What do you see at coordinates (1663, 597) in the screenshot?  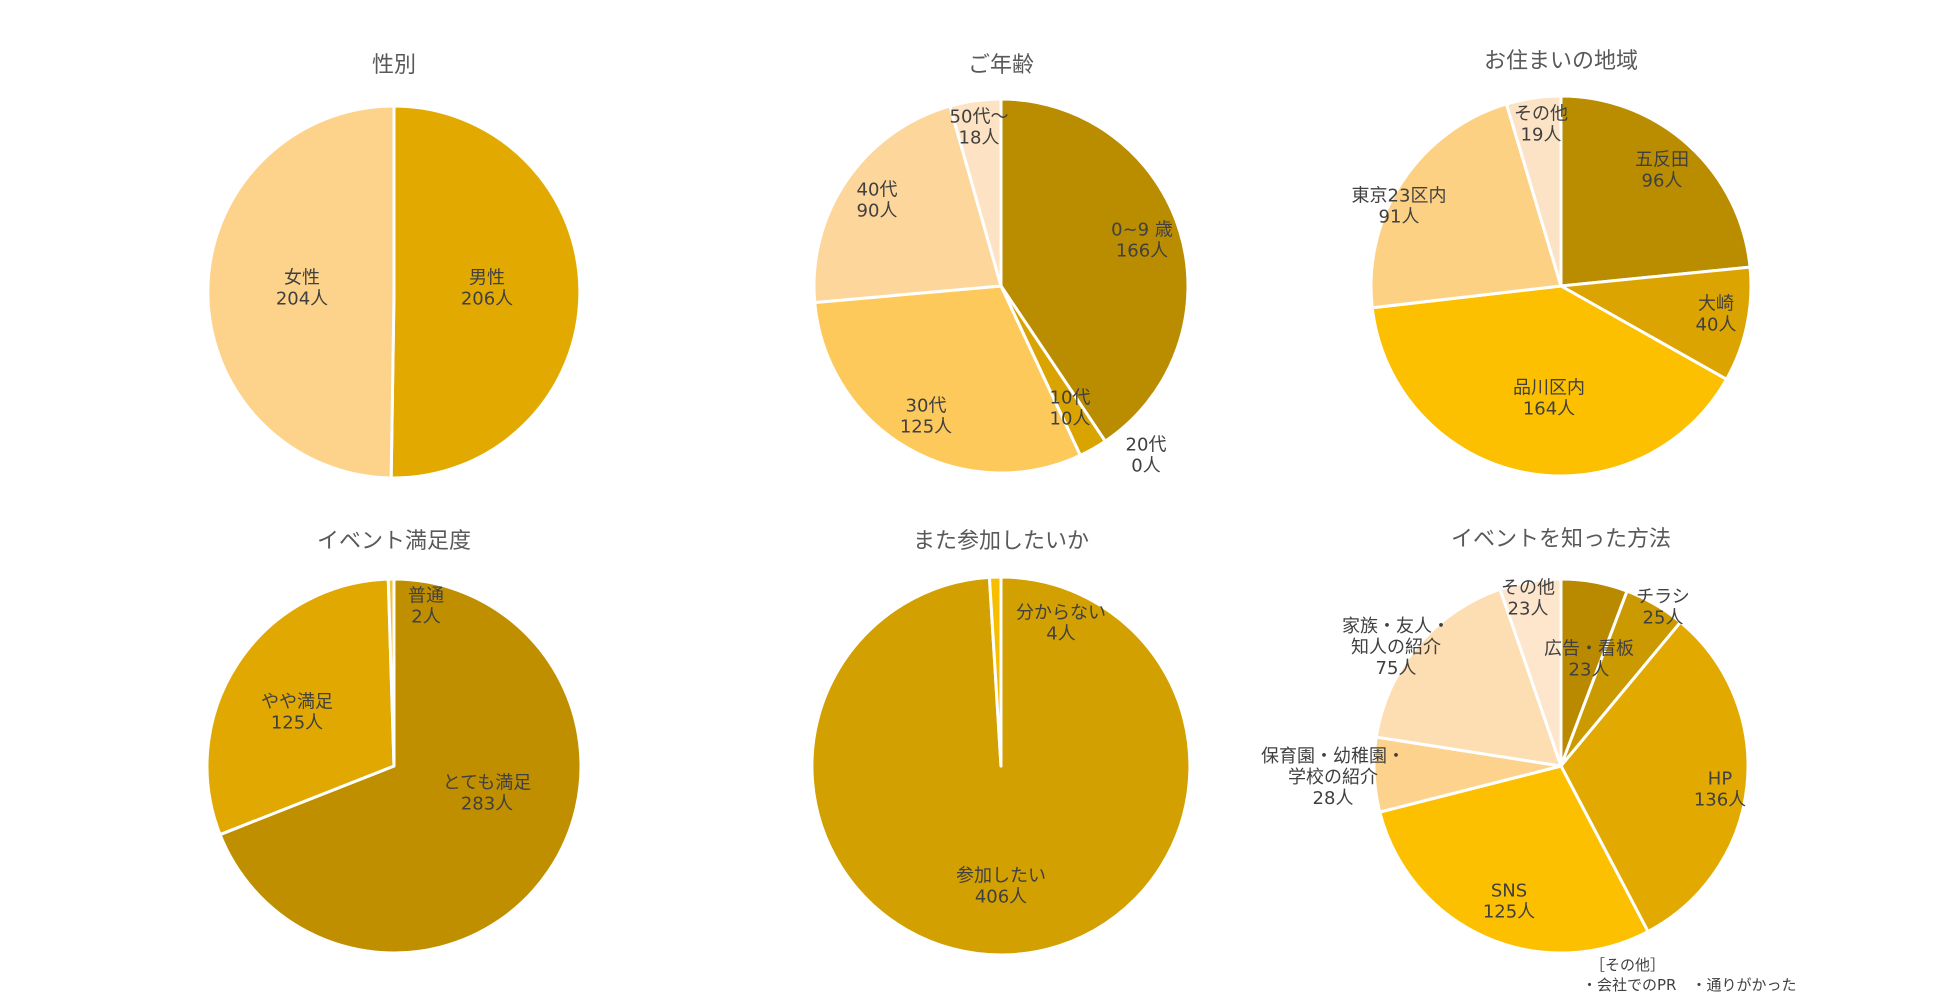 I see `slice-label-line: チラシ` at bounding box center [1663, 597].